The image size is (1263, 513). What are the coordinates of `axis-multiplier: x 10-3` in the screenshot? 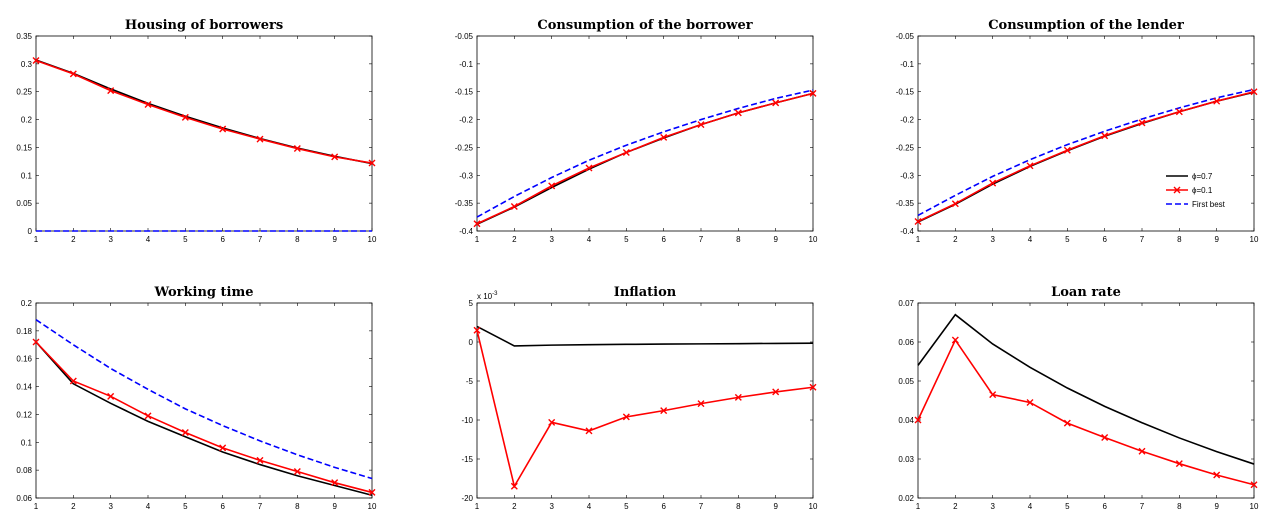 It's located at (487, 296).